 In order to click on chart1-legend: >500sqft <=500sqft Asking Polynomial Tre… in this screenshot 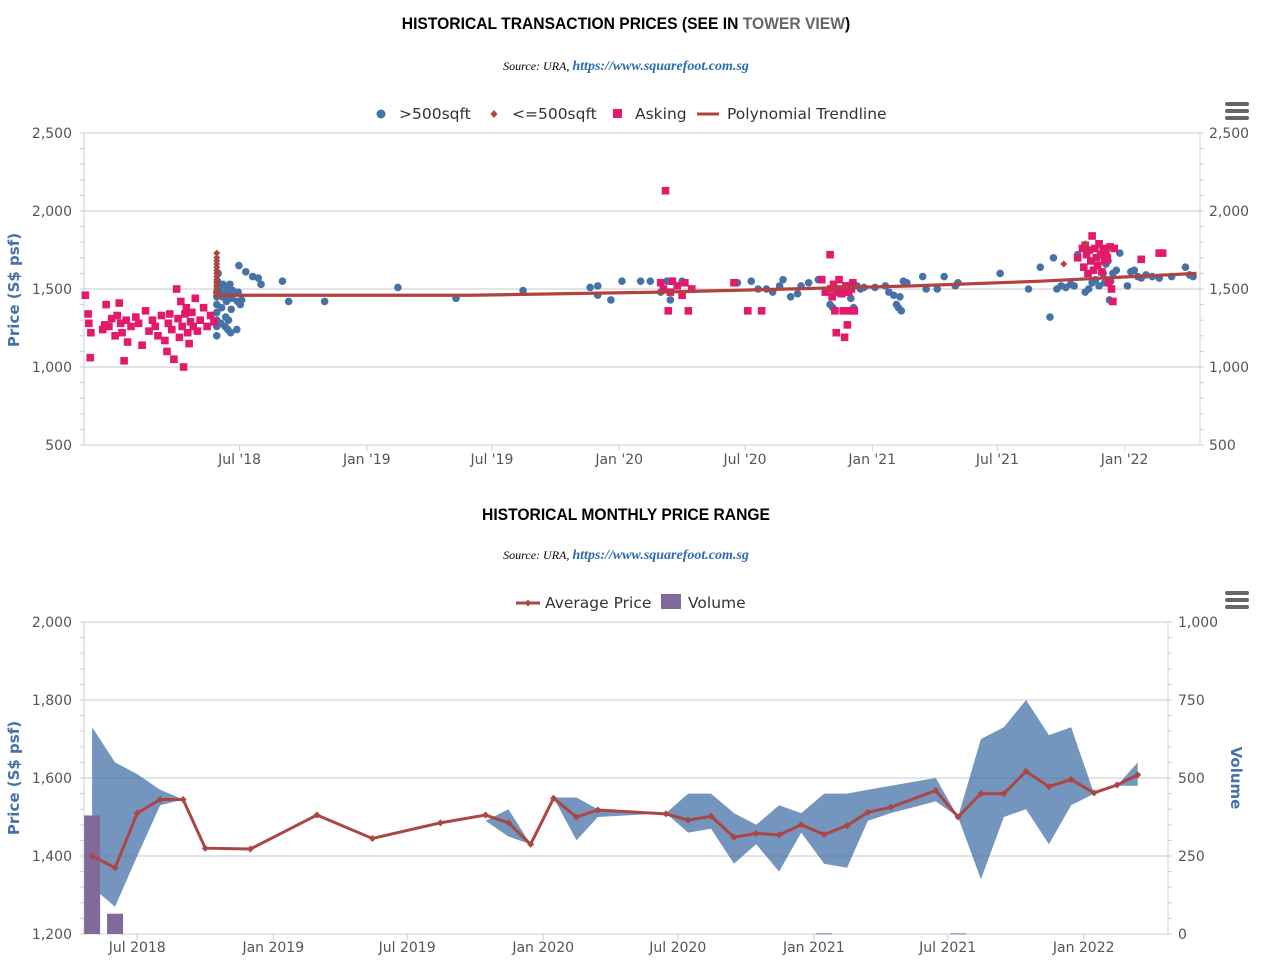, I will do `click(631, 114)`.